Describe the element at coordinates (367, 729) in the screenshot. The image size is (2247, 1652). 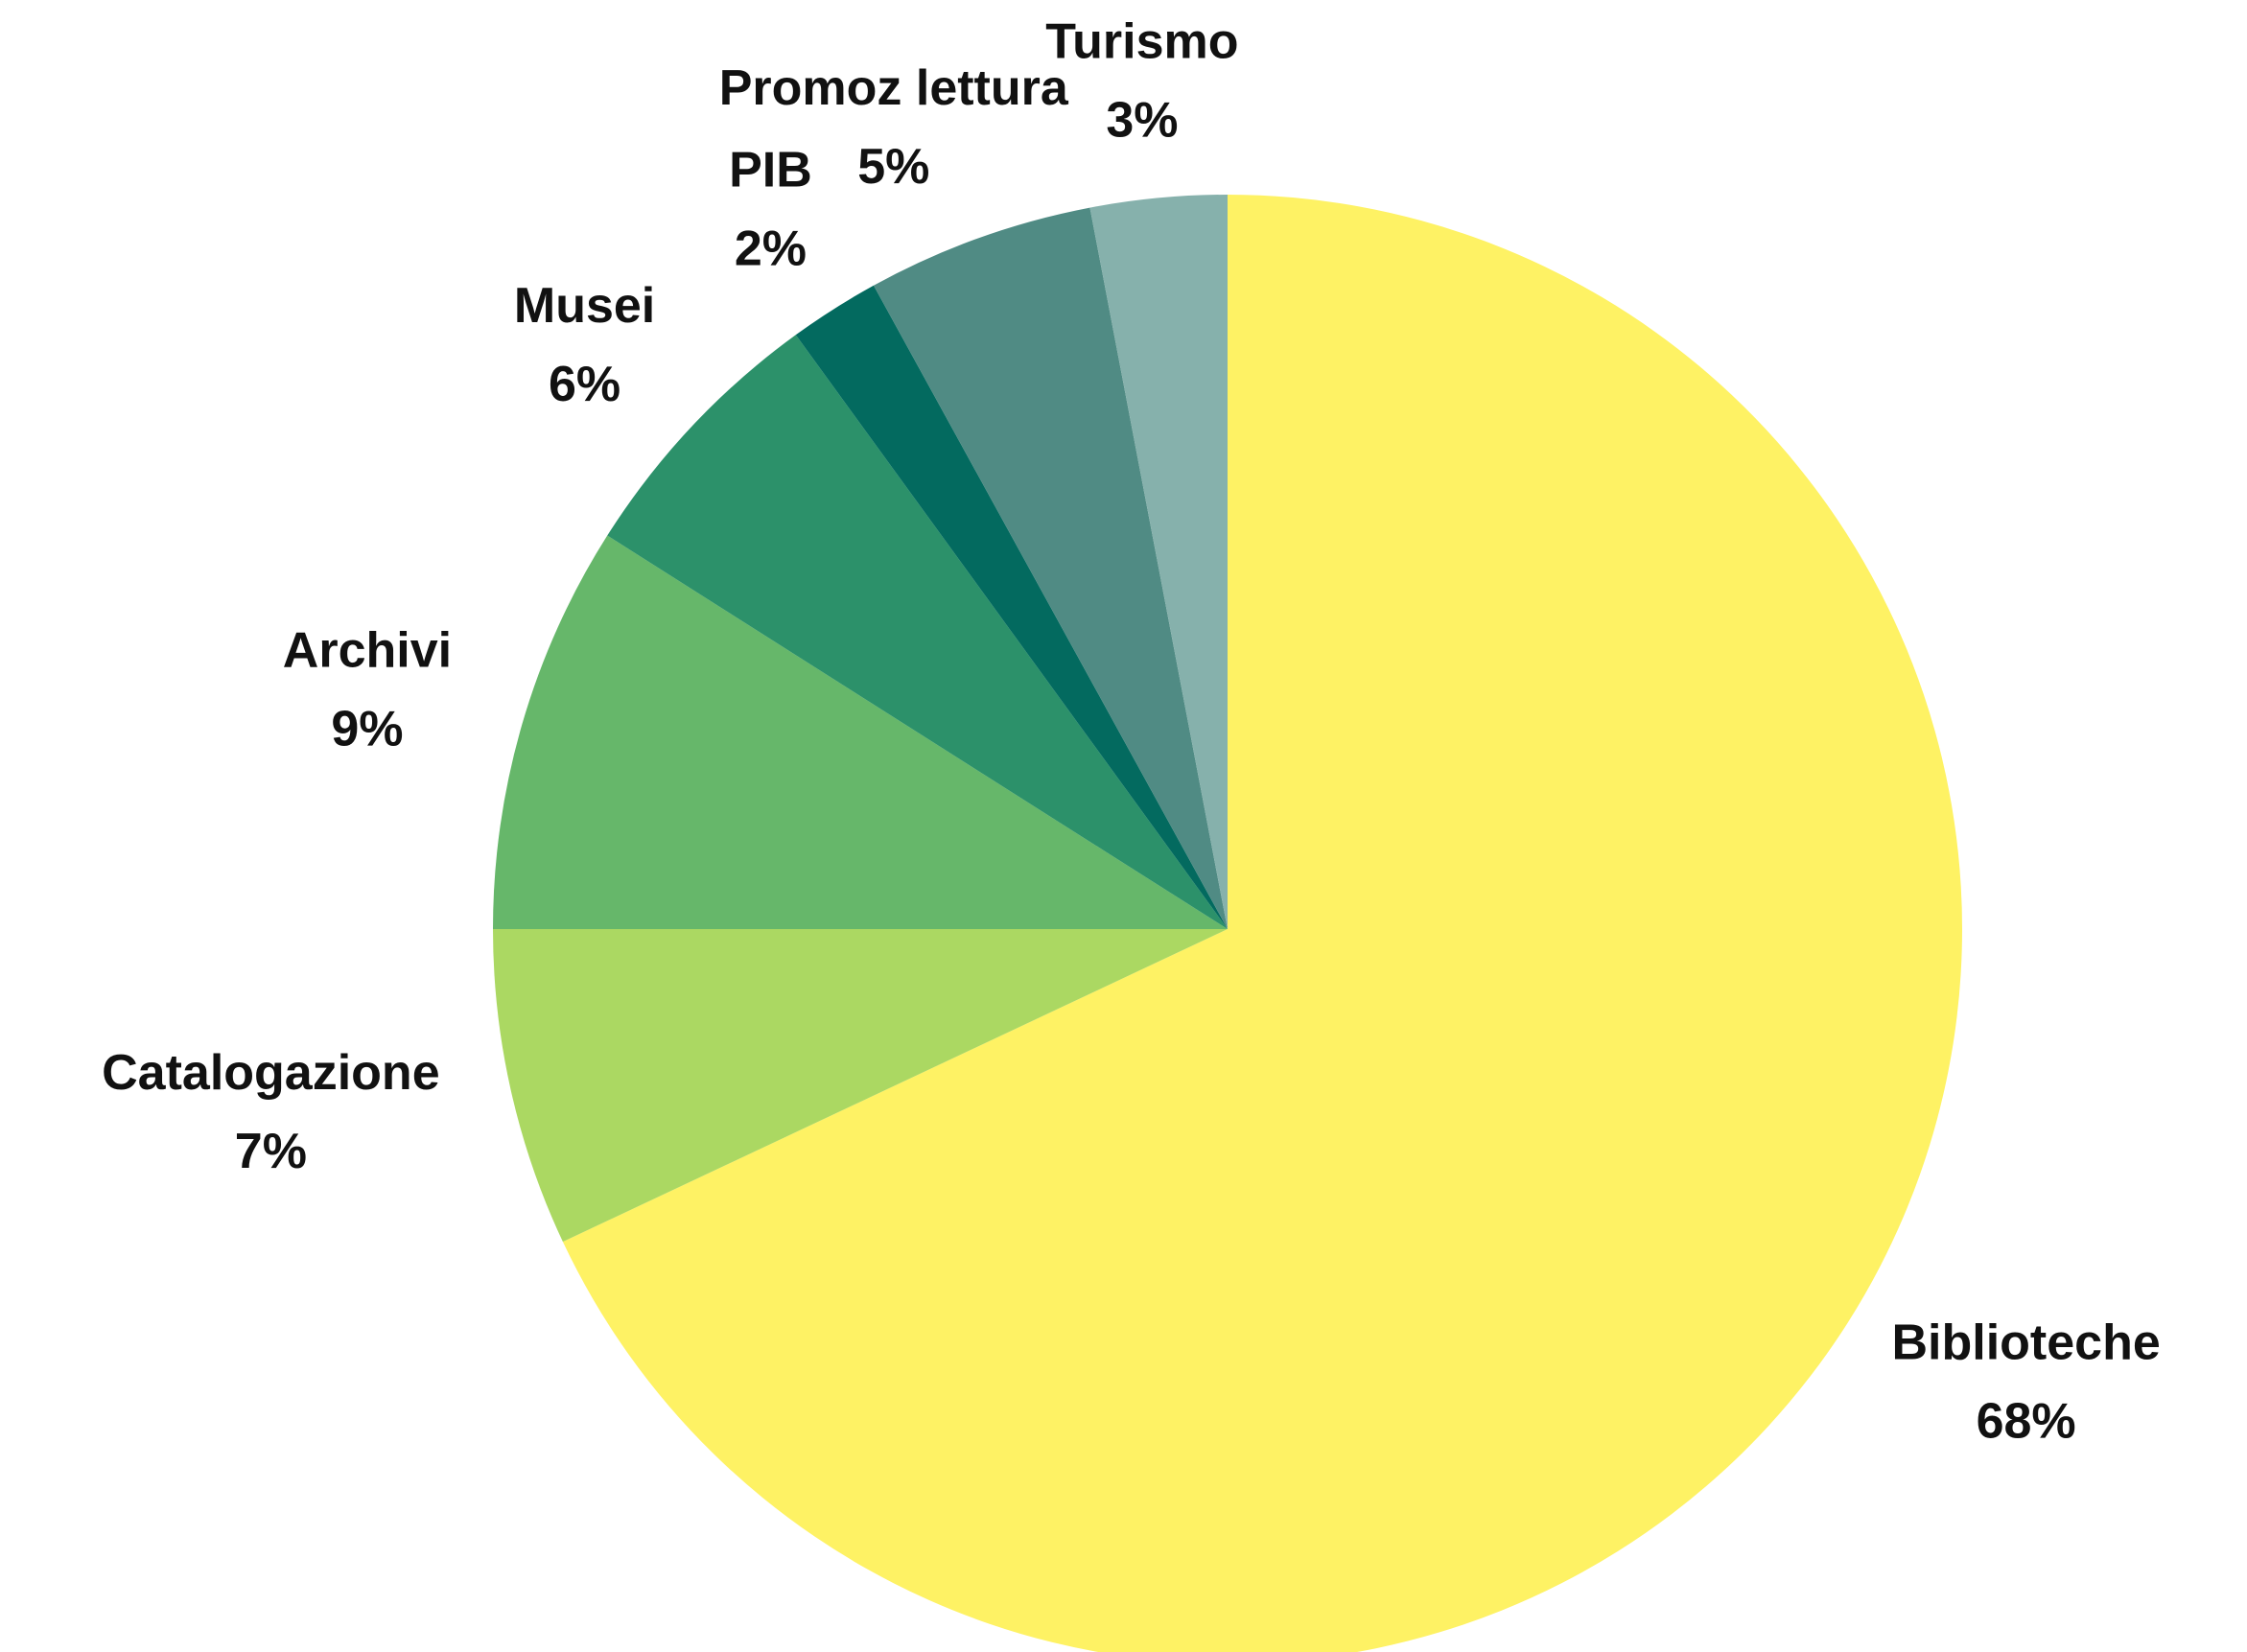
I see `slice-value-label: 9%` at that location.